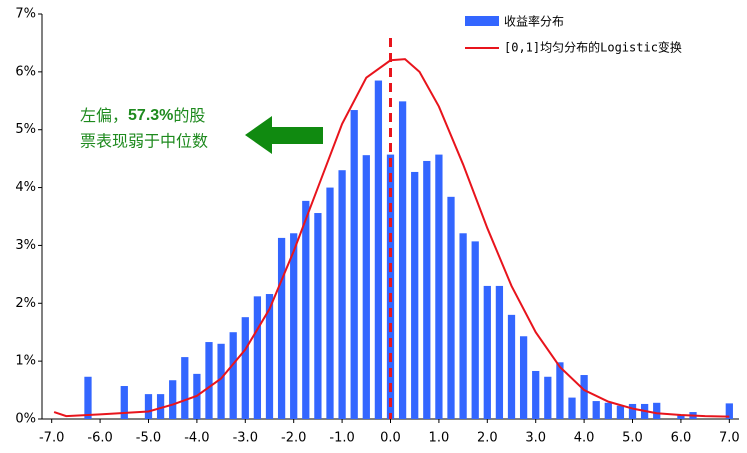 The image size is (747, 453). I want to click on x-tick-label: 3.0, so click(535, 438).